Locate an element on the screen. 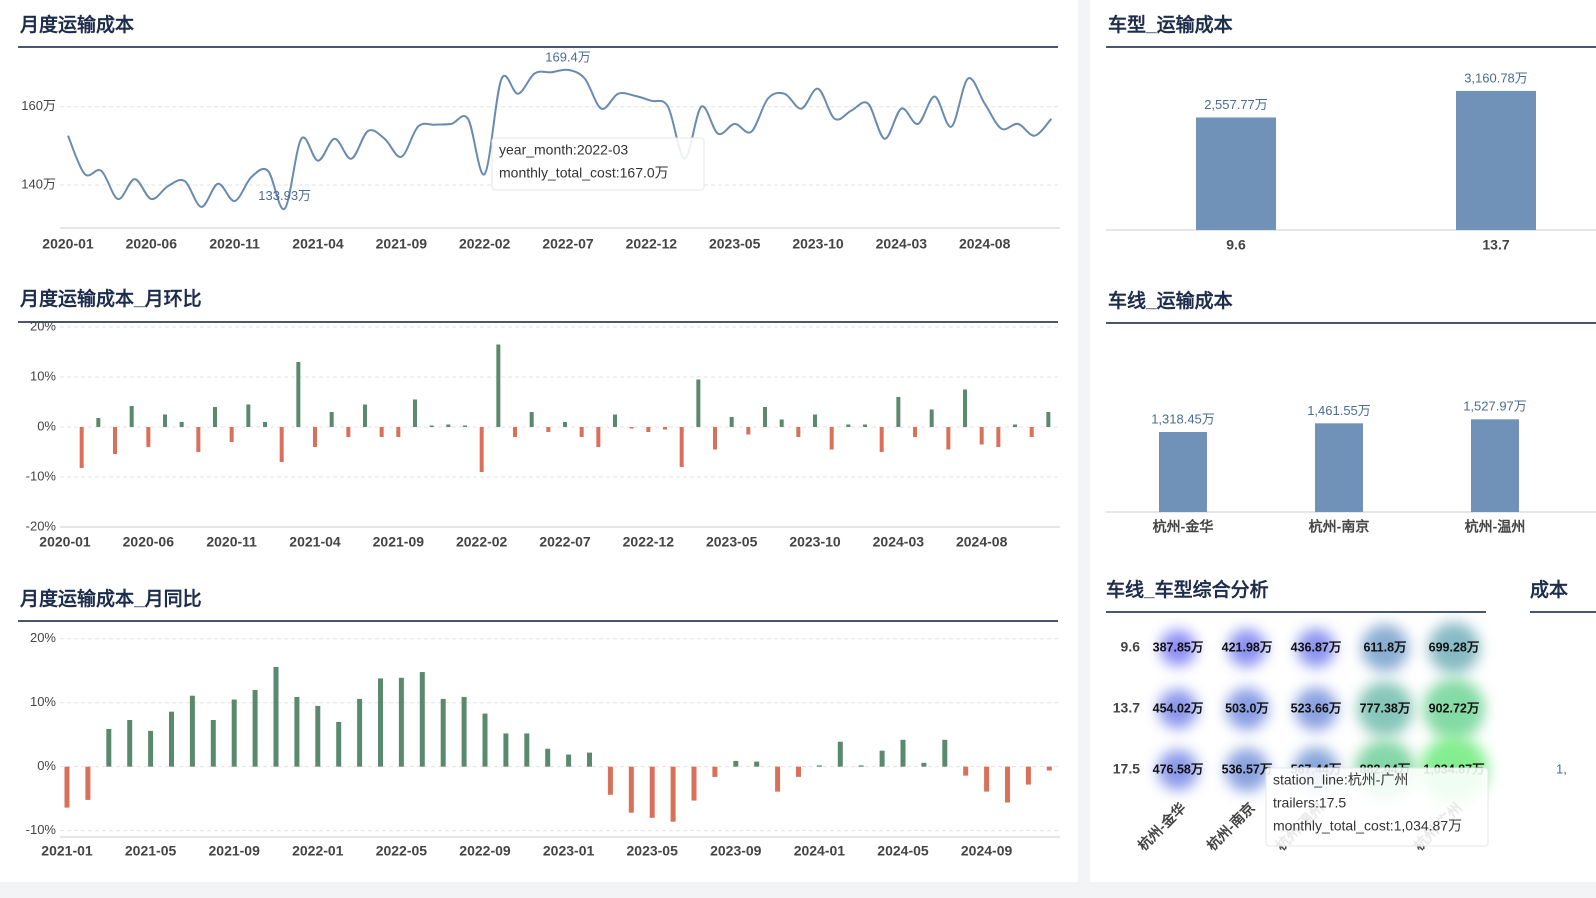 The image size is (1596, 898). cell-label: 421.98万 is located at coordinates (1247, 647).